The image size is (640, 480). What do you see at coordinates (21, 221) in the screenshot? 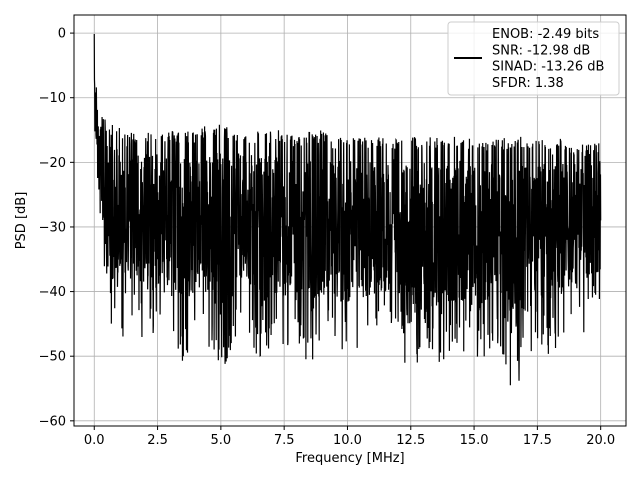
I see `y-axis-label: PSD [dB]` at bounding box center [21, 221].